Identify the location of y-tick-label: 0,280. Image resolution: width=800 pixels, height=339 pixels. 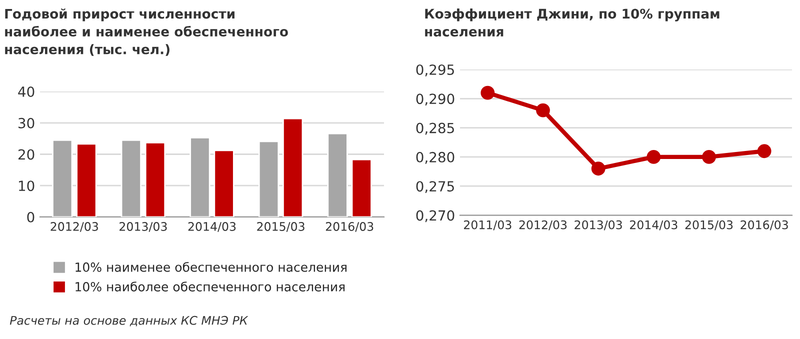
(435, 158).